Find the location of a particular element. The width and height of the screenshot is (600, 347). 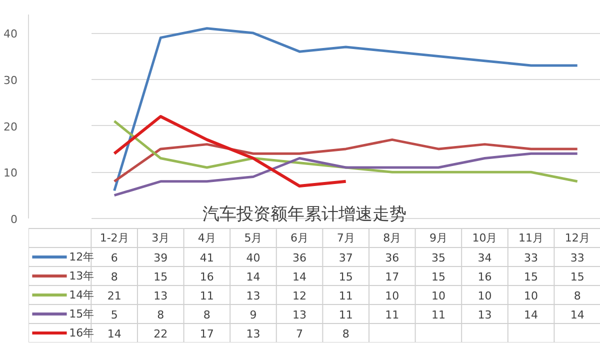

text: 汽车投资额年累计增速走势 is located at coordinates (304, 214).